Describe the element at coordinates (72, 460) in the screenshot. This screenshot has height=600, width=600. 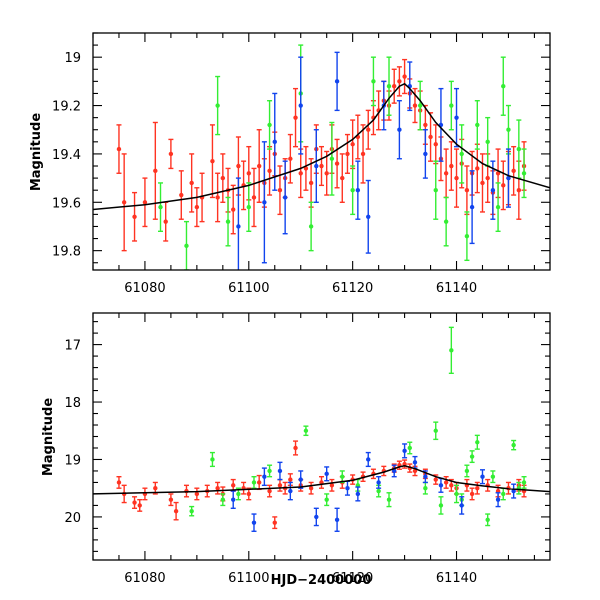
I see `y-tick-label: 19` at that location.